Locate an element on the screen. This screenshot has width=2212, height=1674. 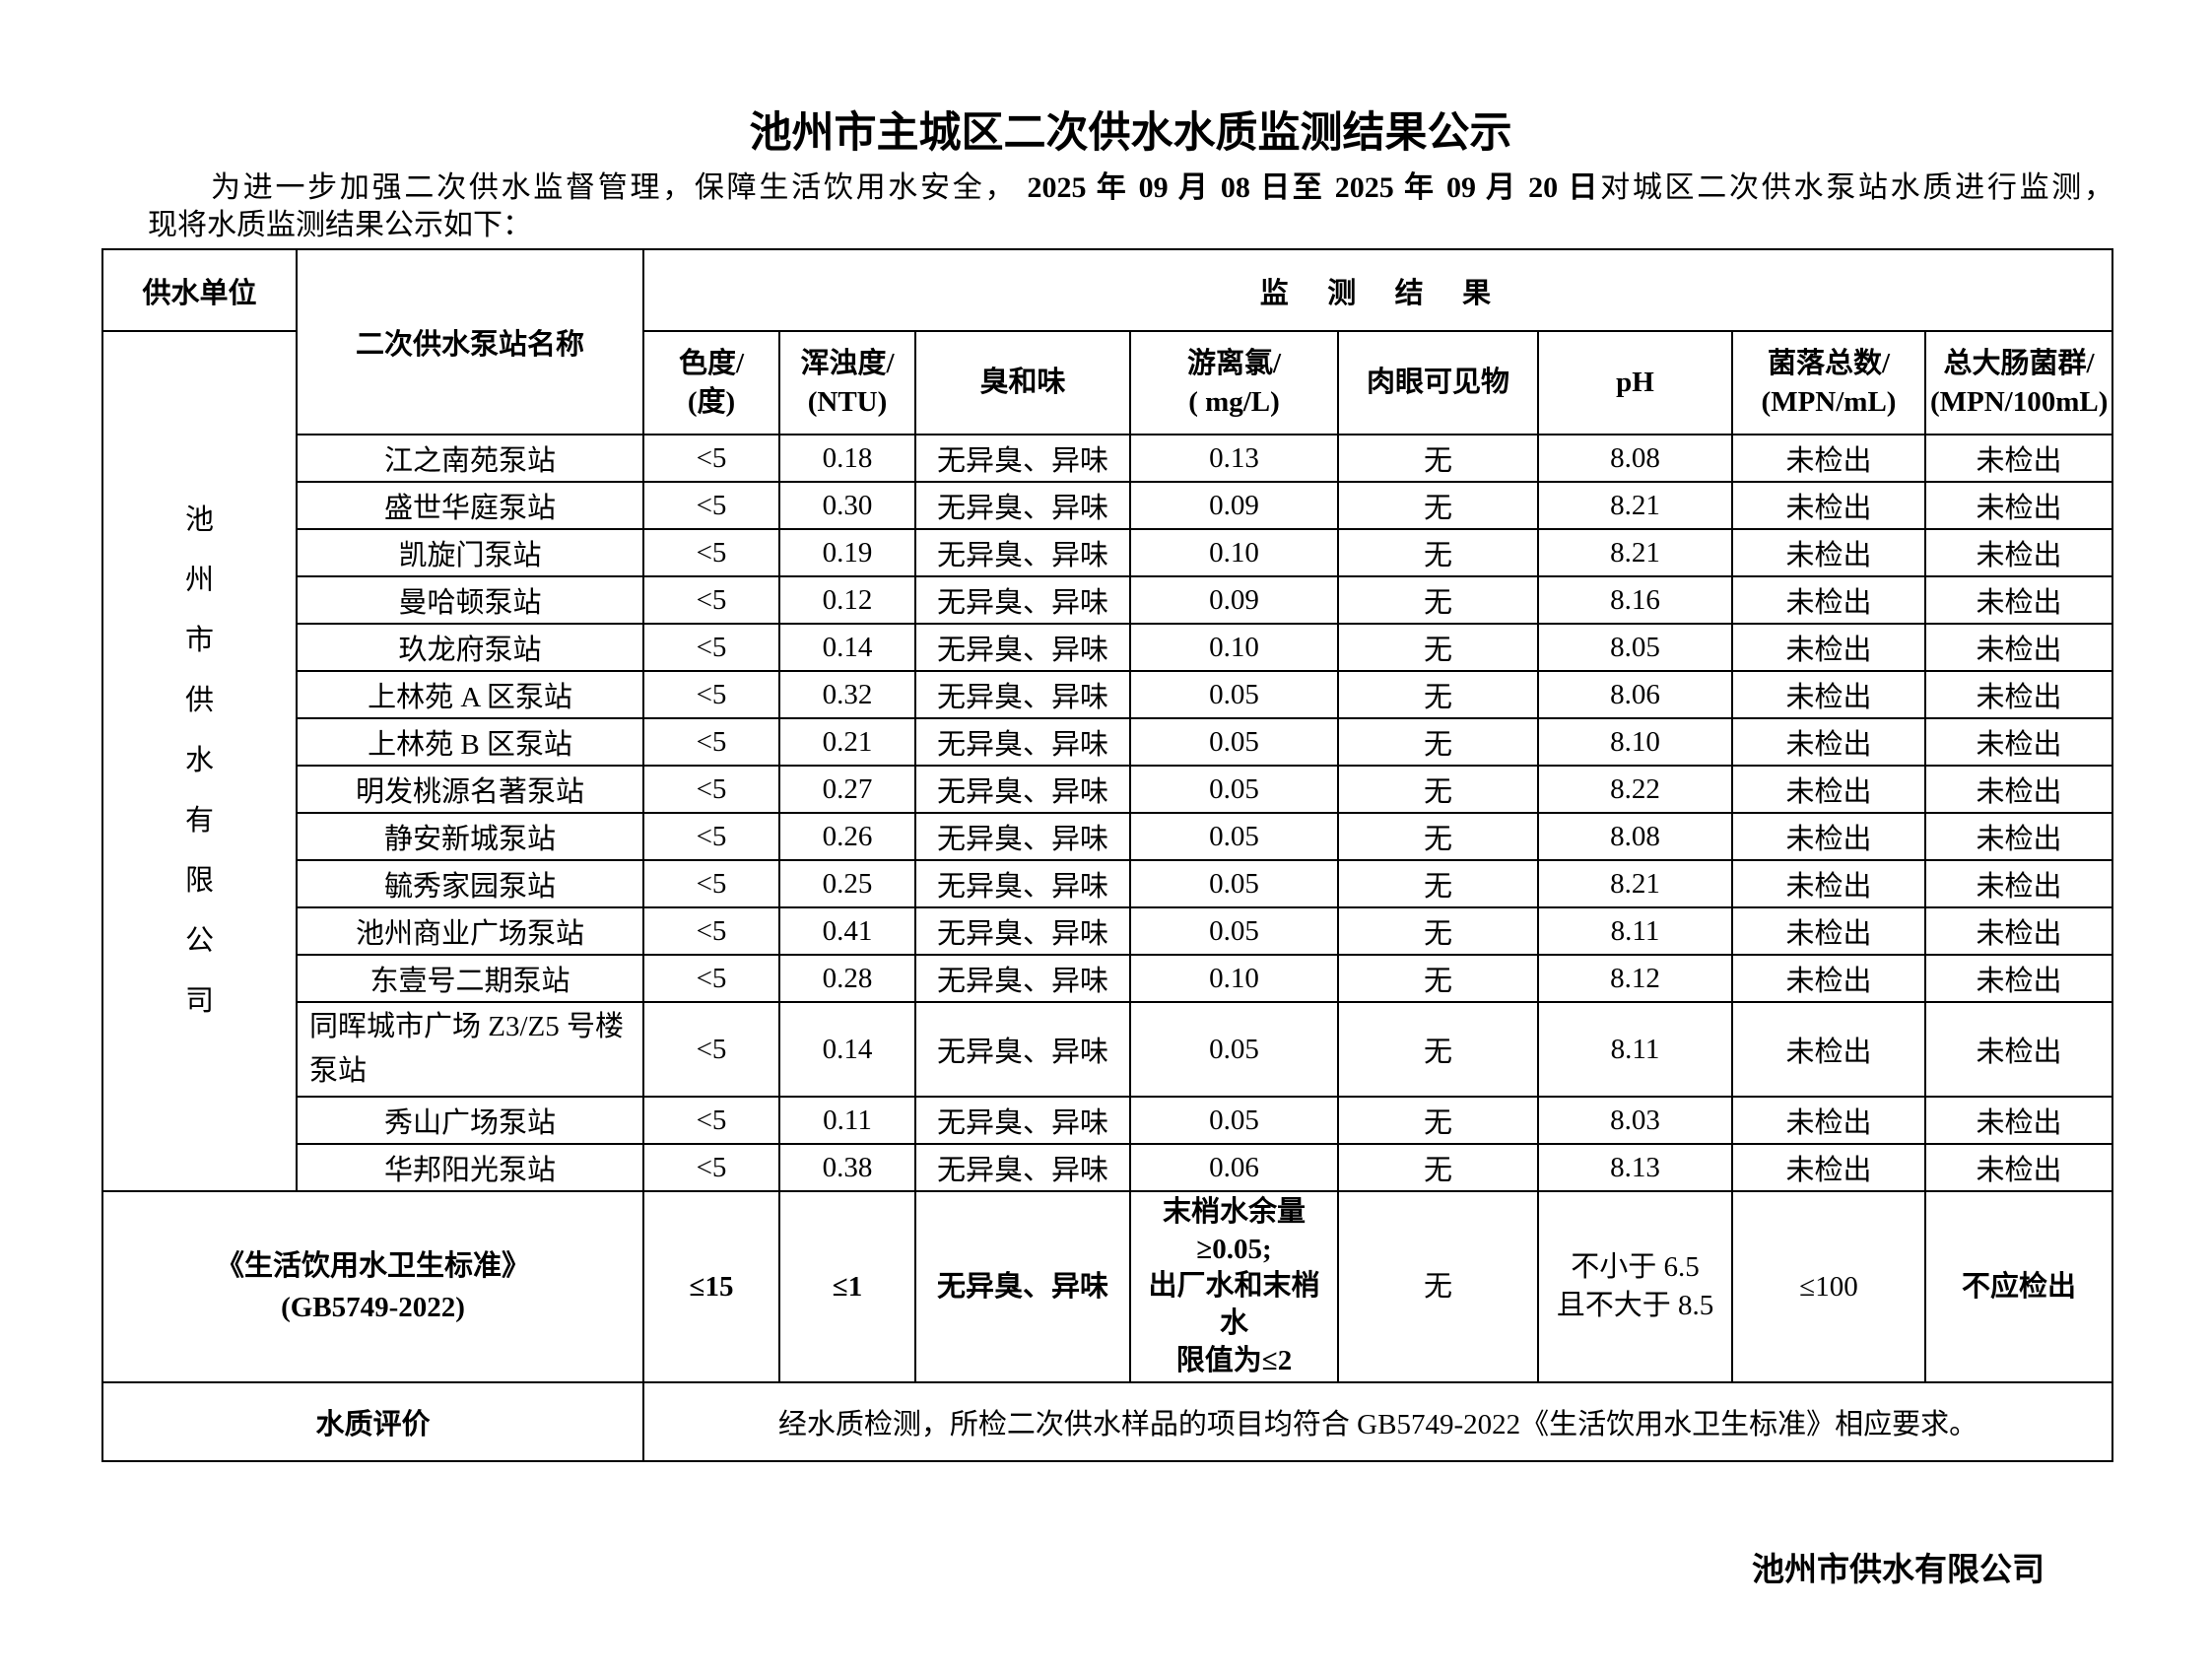
station-name-cell: 东壹号二期泵站 is located at coordinates (470, 979).